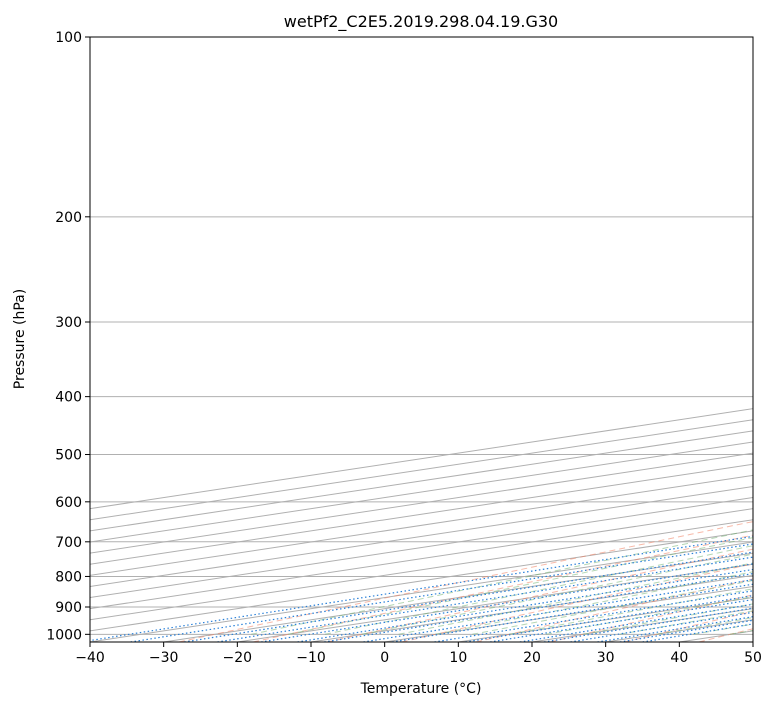 Image resolution: width=775 pixels, height=708 pixels. Describe the element at coordinates (68, 218) in the screenshot. I see `y-tick-label: 200` at that location.